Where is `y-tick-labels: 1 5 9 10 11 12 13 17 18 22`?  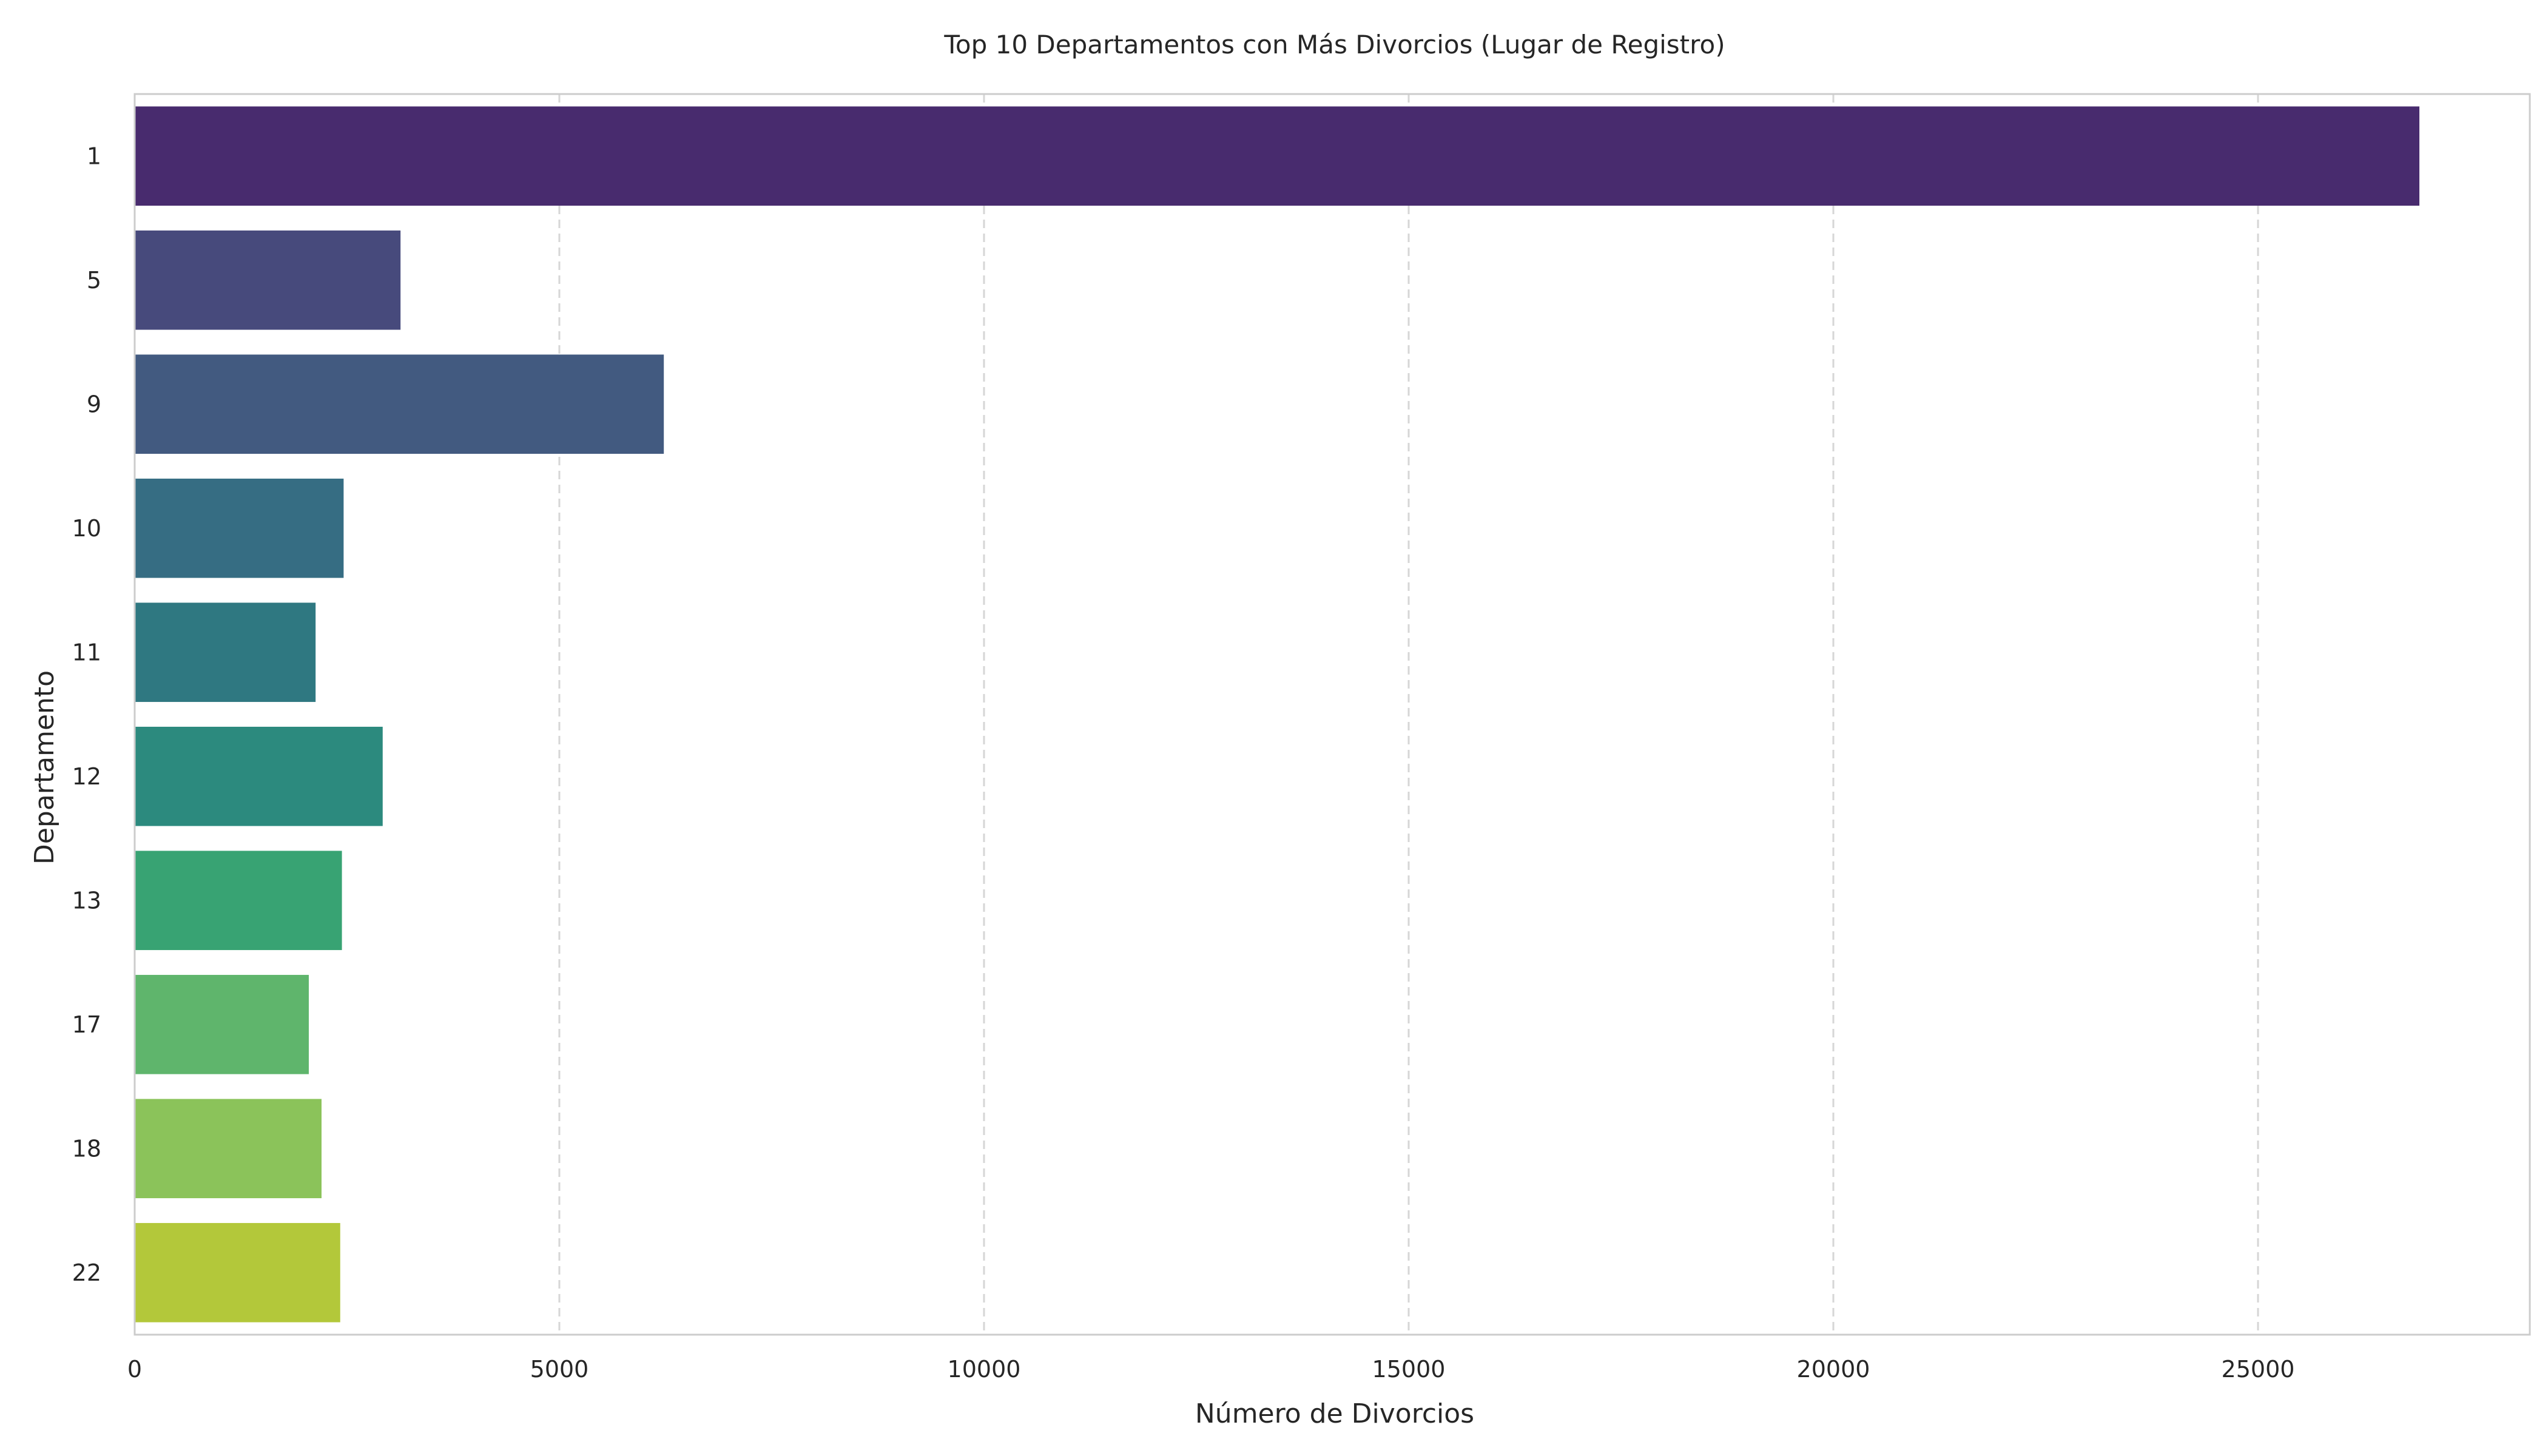
y-tick-labels: 1 5 9 10 11 12 13 17 18 22 is located at coordinates (86, 714).